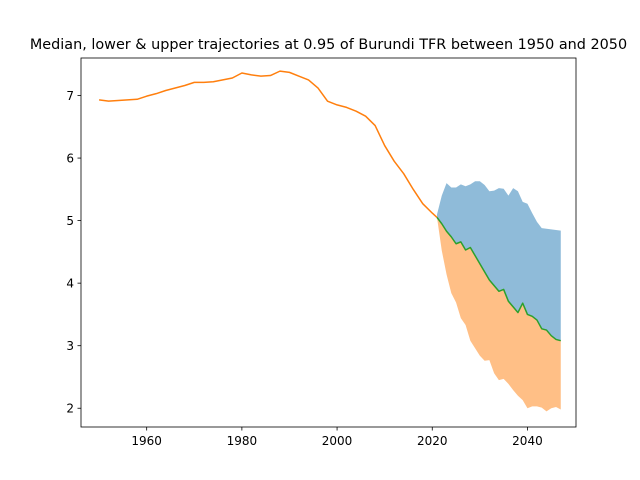 This screenshot has width=640, height=480. I want to click on lower-band-area, so click(499, 314).